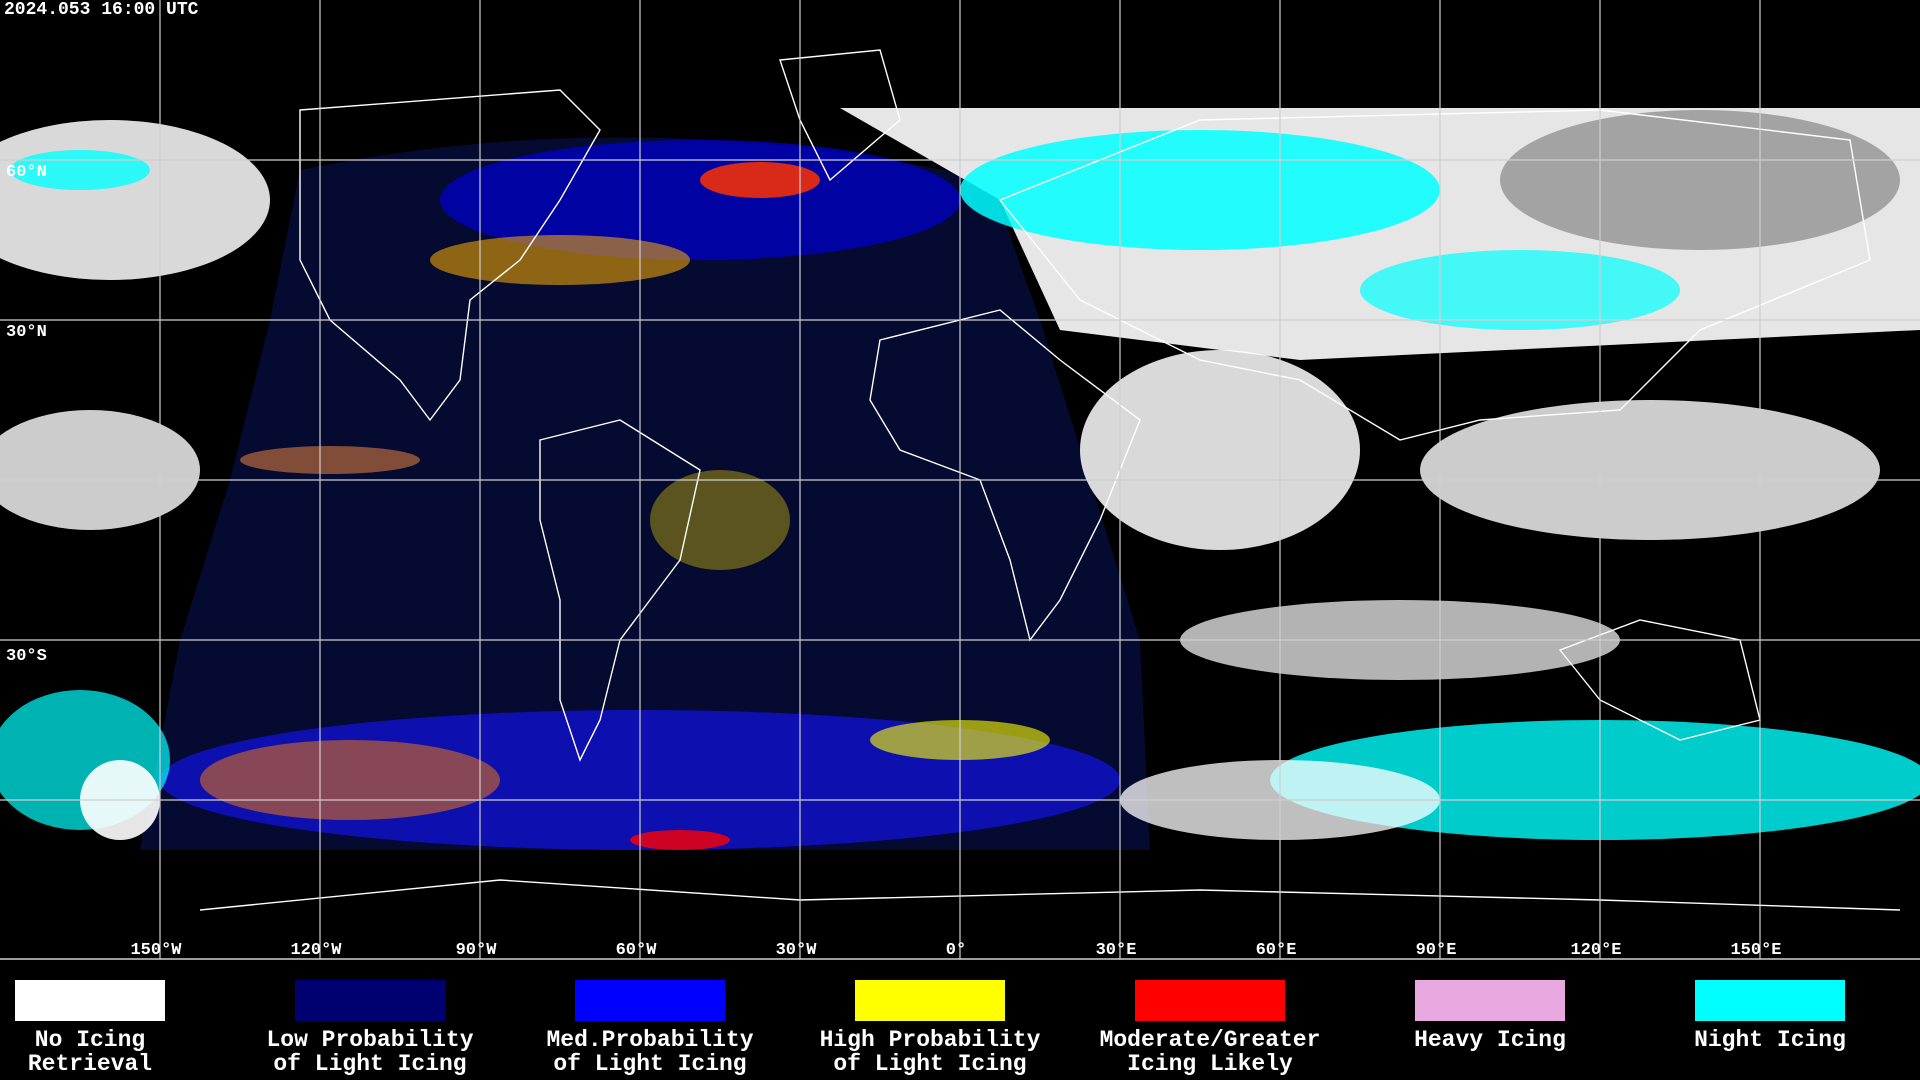 The height and width of the screenshot is (1080, 1920). What do you see at coordinates (369, 1040) in the screenshot?
I see `legend-label: Low Probability` at bounding box center [369, 1040].